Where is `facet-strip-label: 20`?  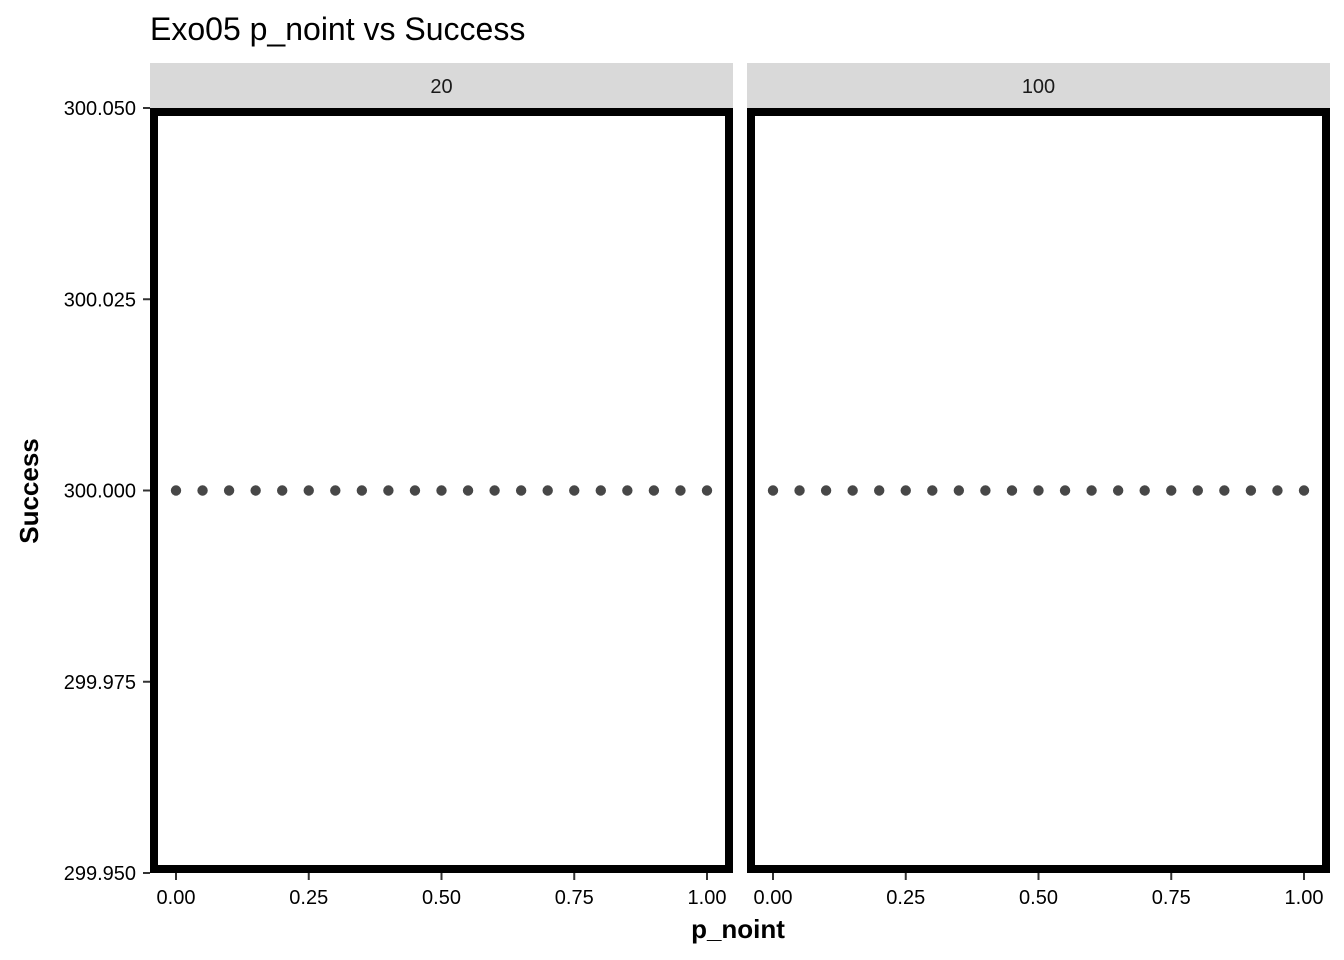 facet-strip-label: 20 is located at coordinates (441, 87).